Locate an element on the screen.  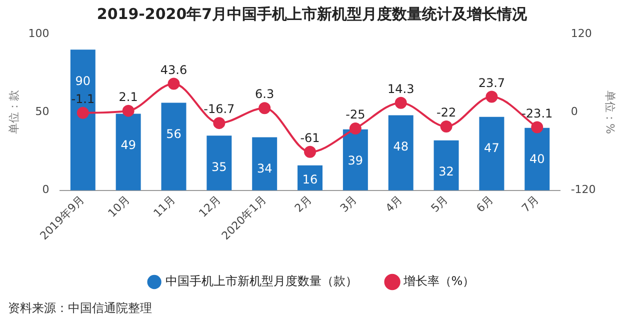
data-label: 90 is located at coordinates (83, 81).